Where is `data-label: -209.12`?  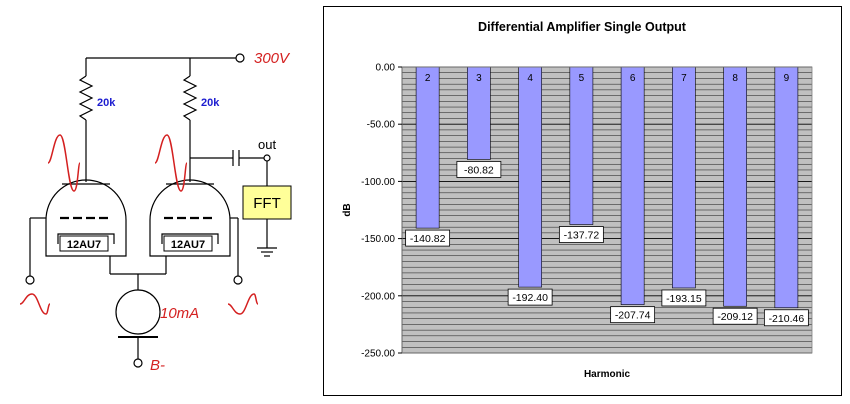
data-label: -209.12 is located at coordinates (735, 317).